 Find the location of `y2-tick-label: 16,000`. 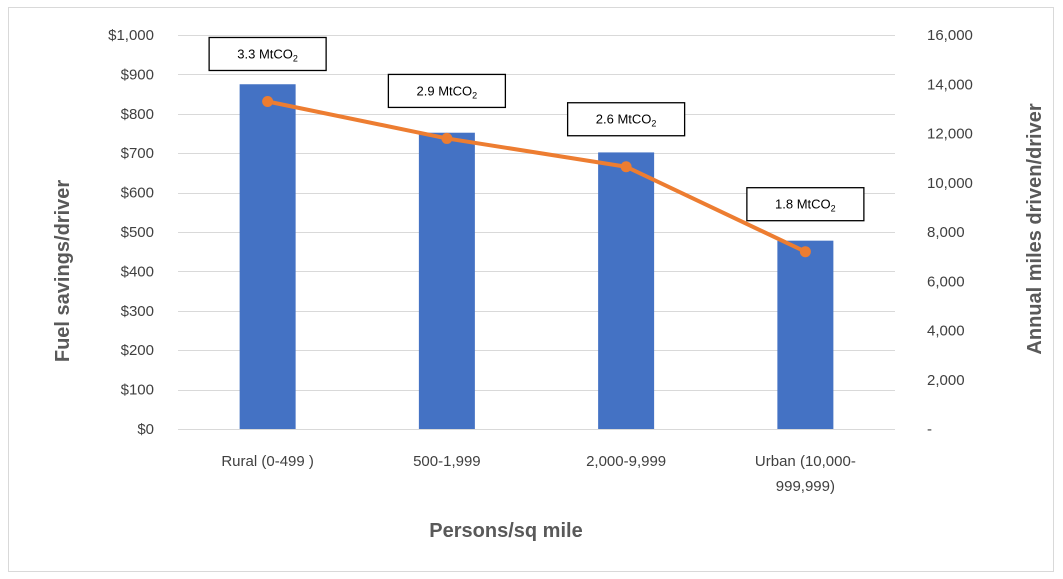

y2-tick-label: 16,000 is located at coordinates (950, 35).